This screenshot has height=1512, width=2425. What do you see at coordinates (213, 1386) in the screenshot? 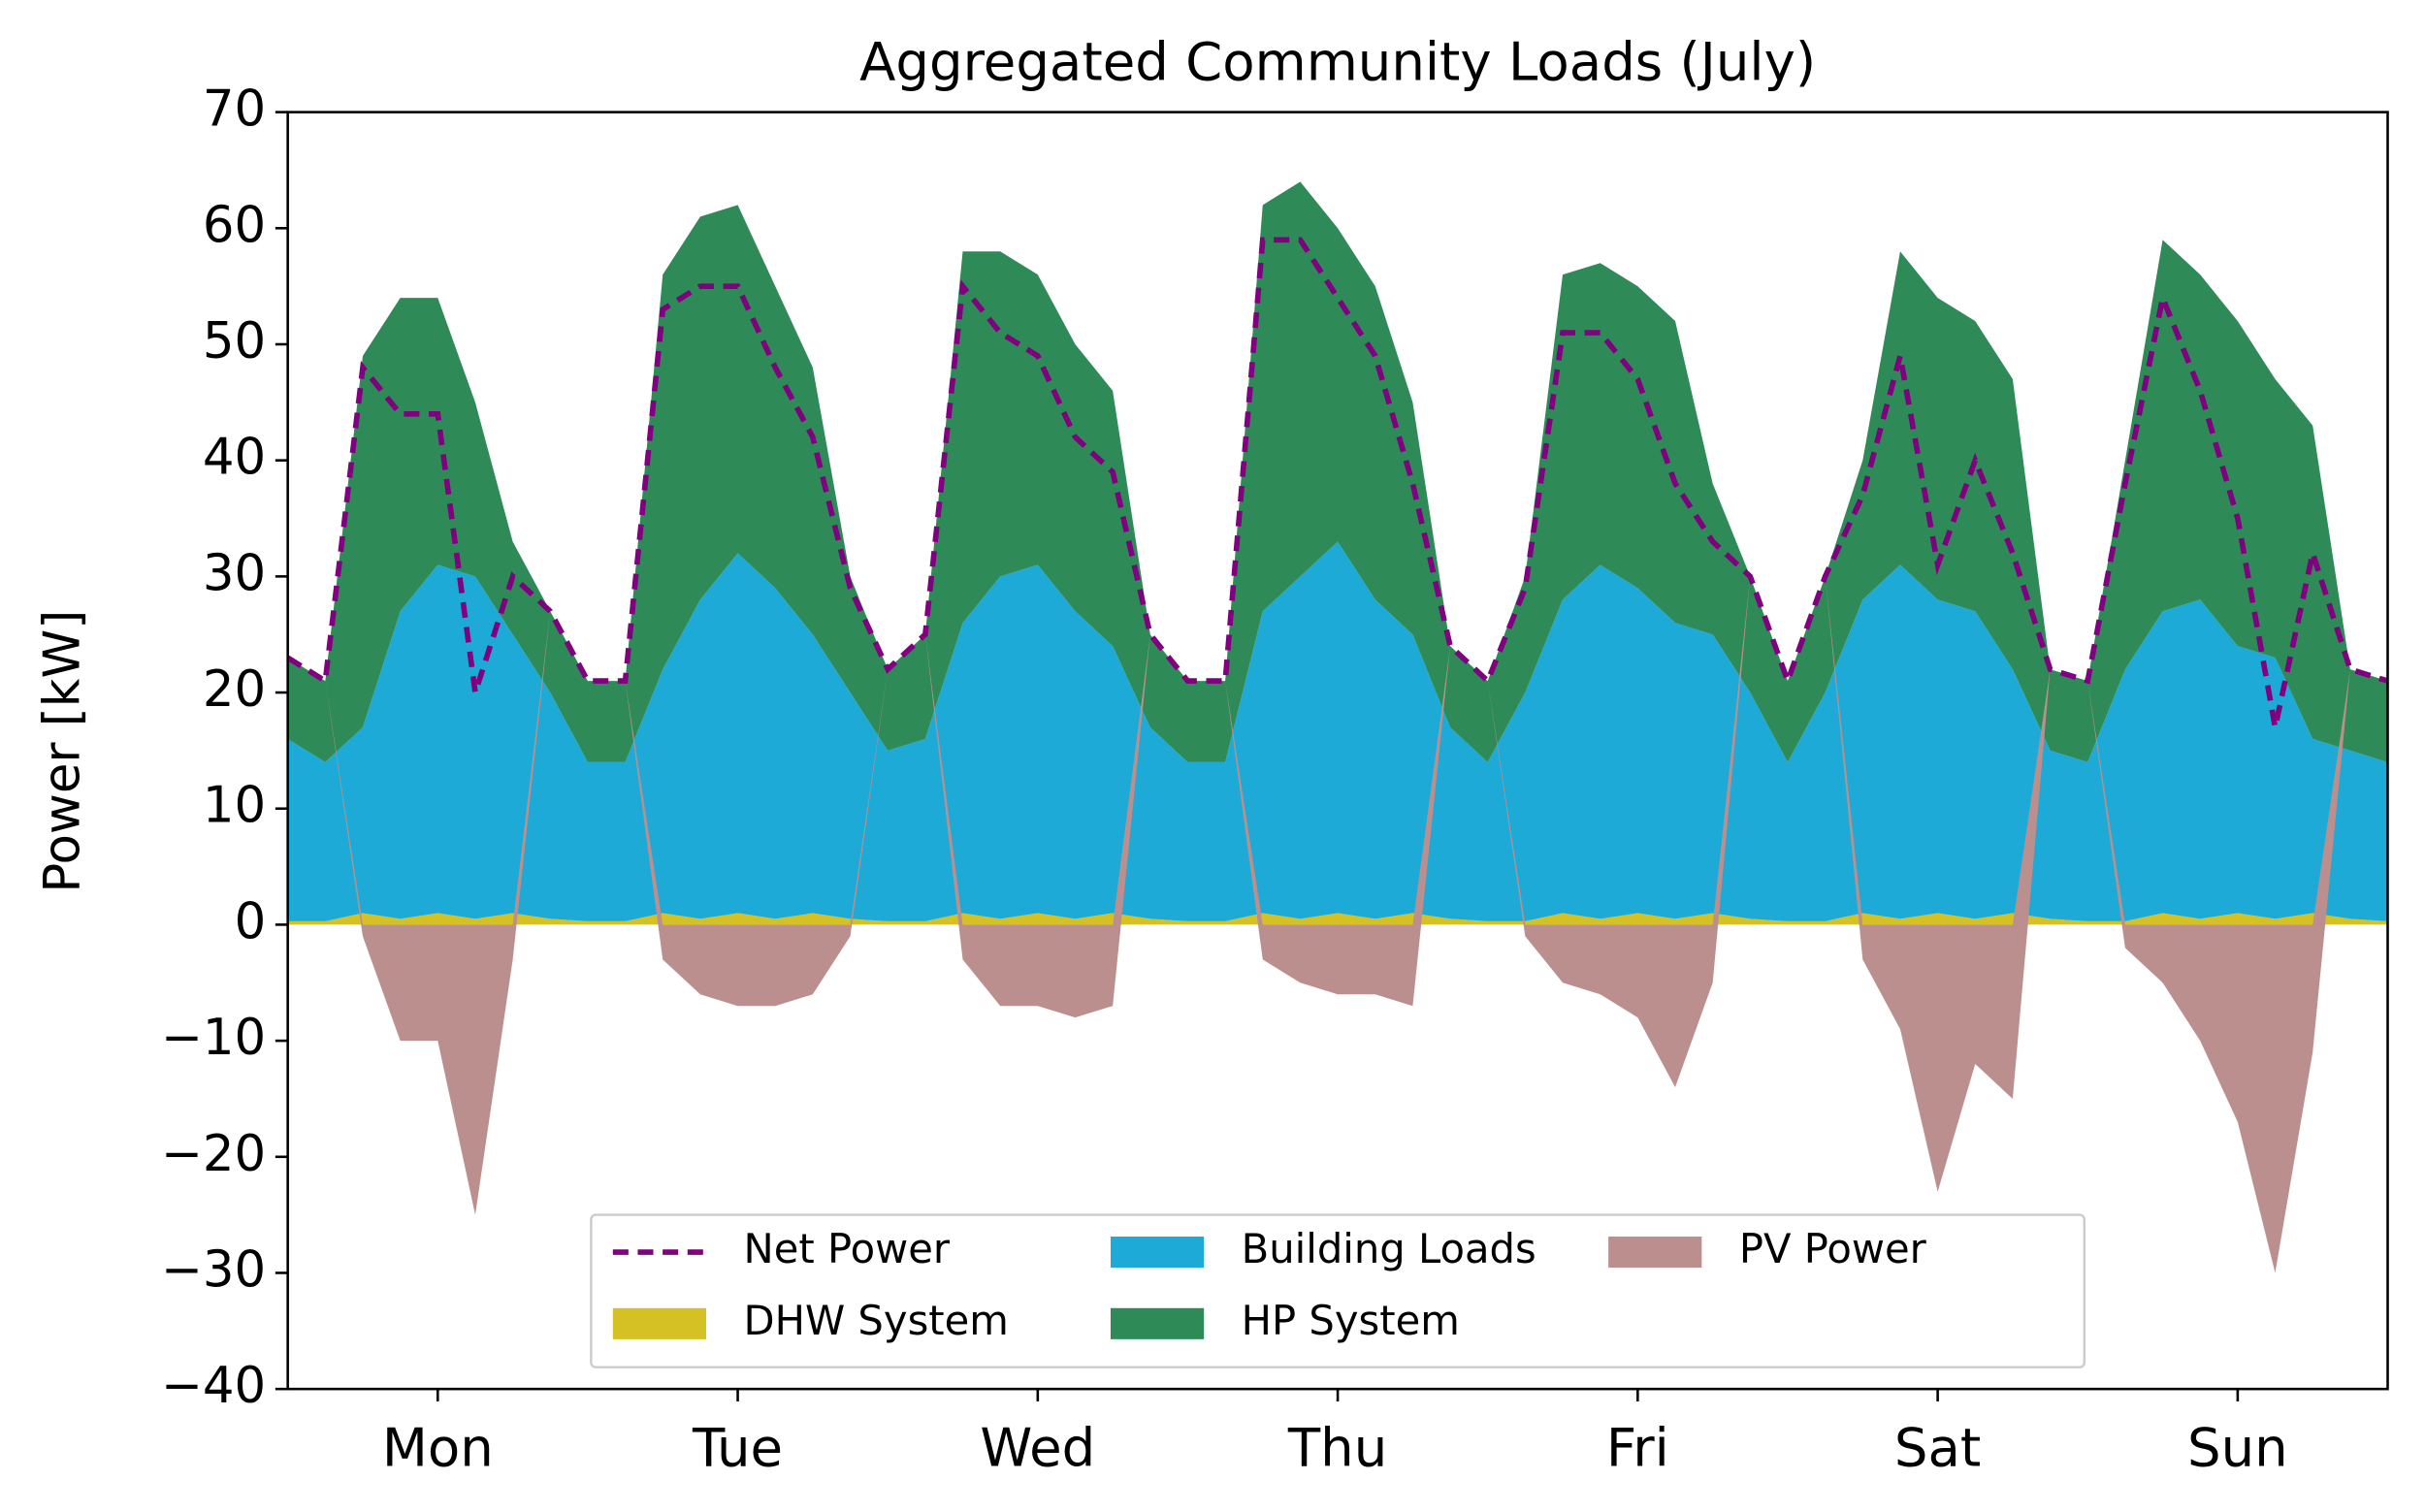
I see `y-tick-label: −40` at bounding box center [213, 1386].